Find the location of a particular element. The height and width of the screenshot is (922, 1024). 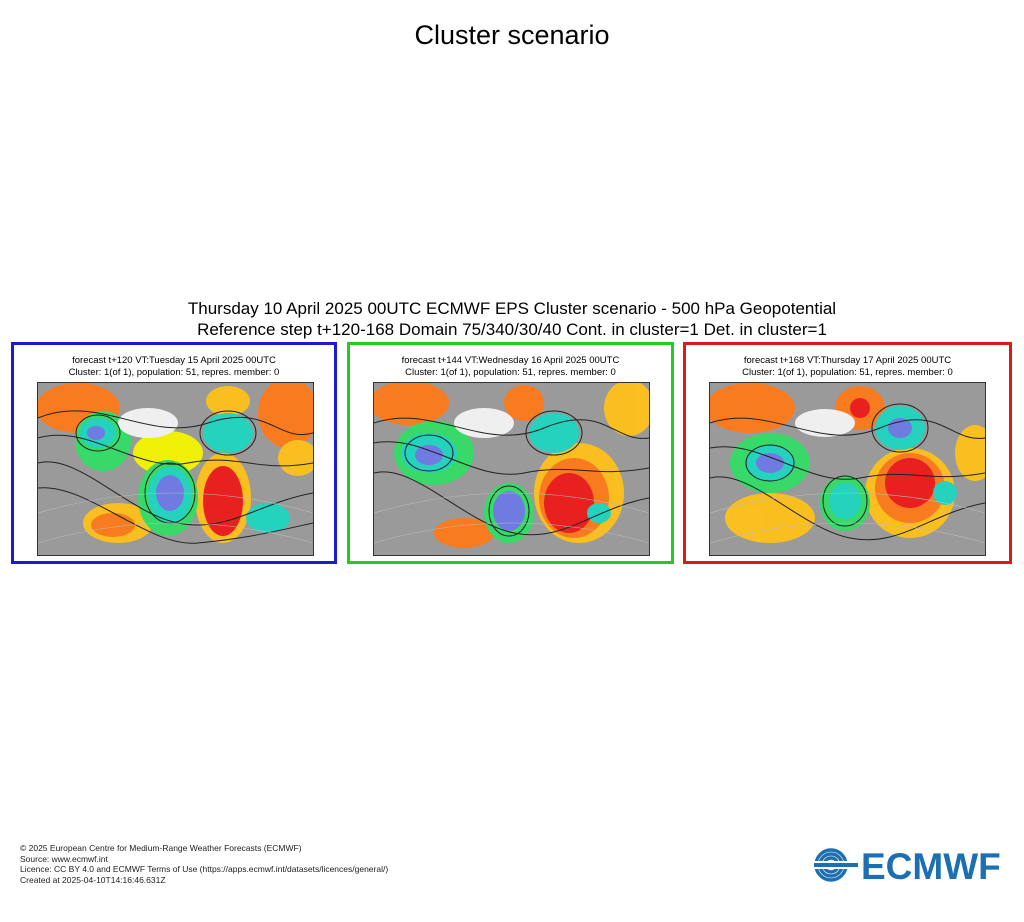

ecmwf-logo-mark is located at coordinates (836, 865).